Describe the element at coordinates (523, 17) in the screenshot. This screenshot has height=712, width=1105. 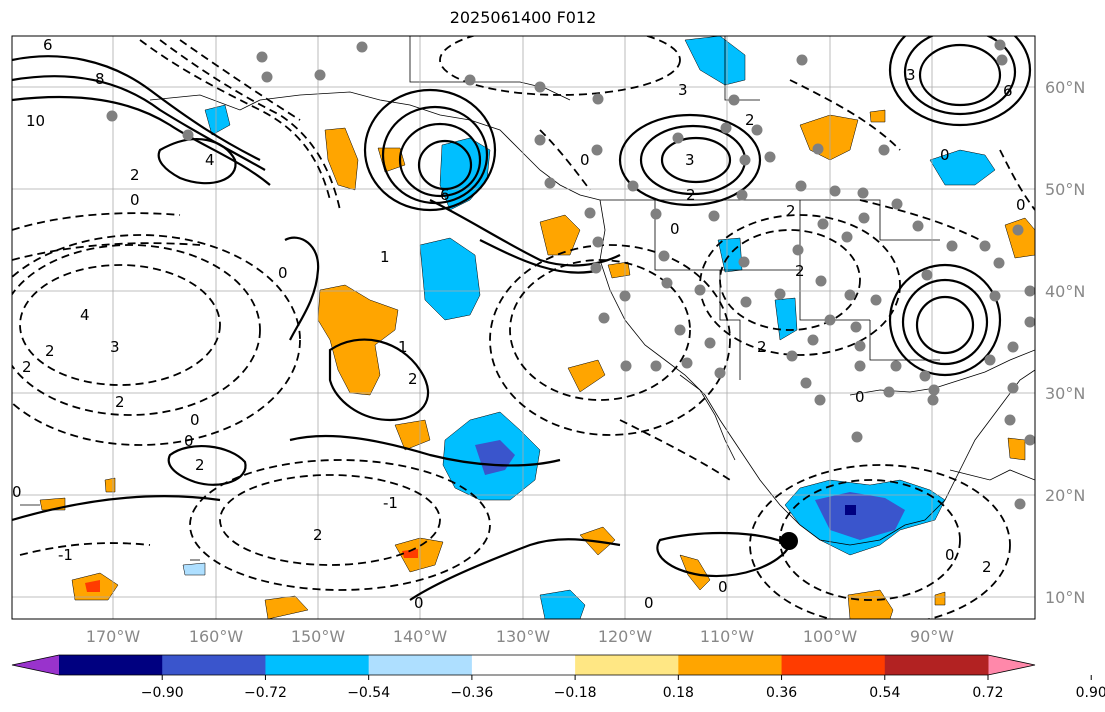
I see `map-title: 2025061400 F012` at that location.